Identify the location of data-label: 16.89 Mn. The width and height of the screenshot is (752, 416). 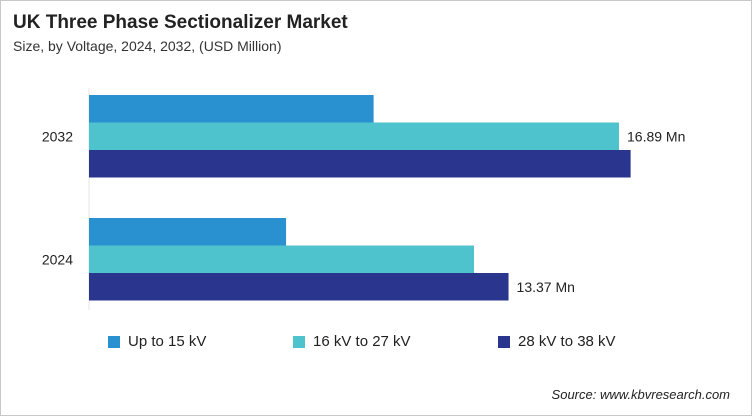
(656, 136).